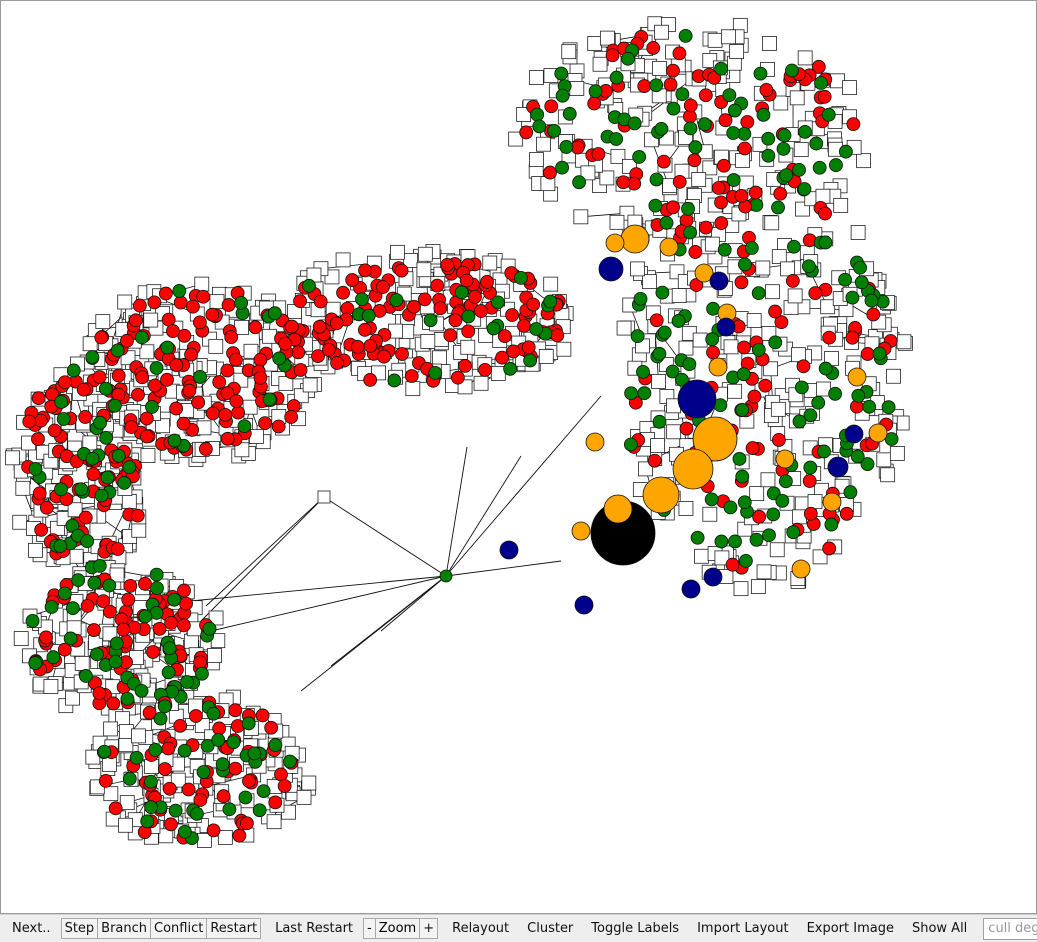  I want to click on last-restart-button: Last Restart, so click(314, 928).